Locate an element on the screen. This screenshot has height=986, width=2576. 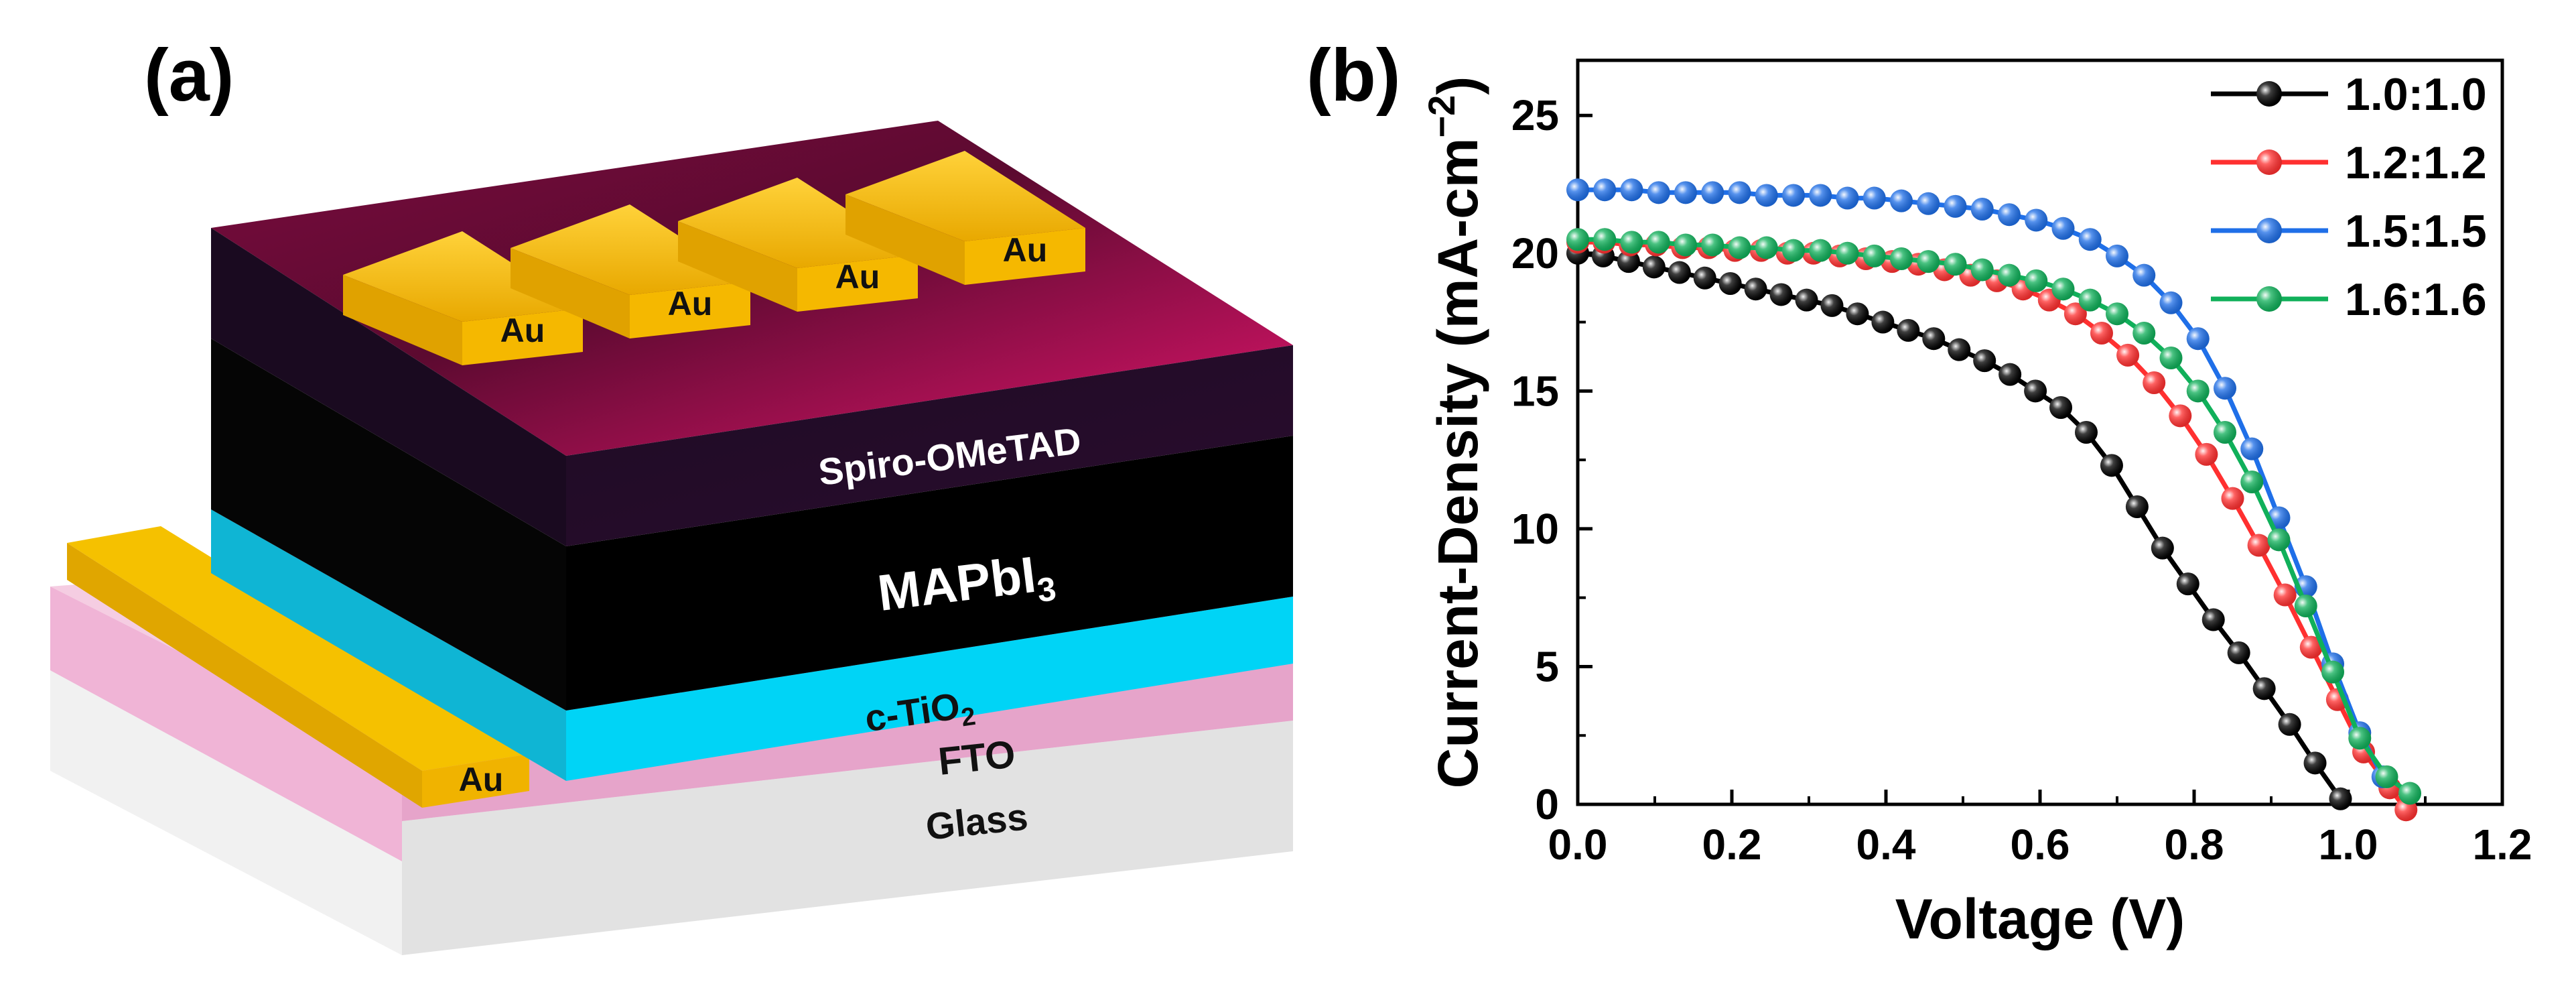
au-1-top is located at coordinates (463, 276).